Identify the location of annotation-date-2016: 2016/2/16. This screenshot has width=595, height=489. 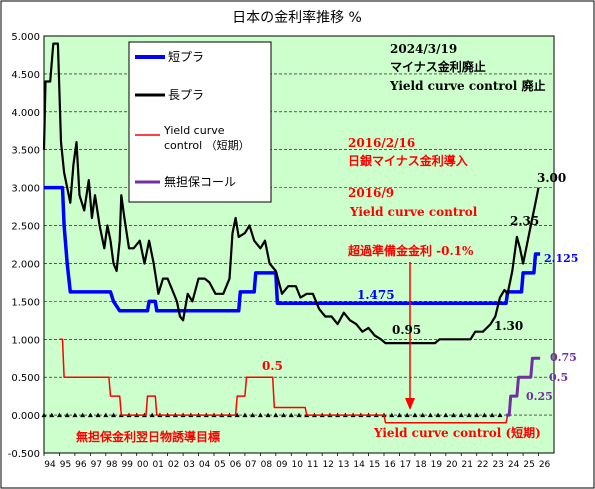
(381, 143).